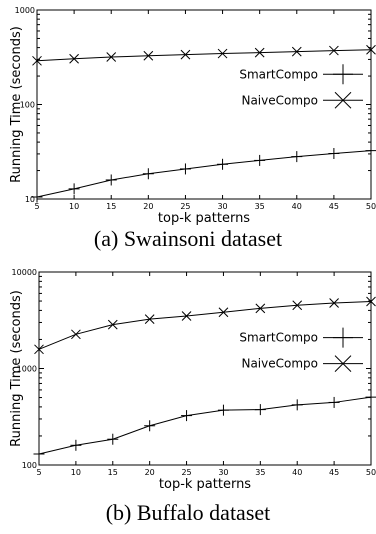 This screenshot has height=534, width=376. I want to click on chart-caption: (a) Swainsoni dataset, so click(188, 238).